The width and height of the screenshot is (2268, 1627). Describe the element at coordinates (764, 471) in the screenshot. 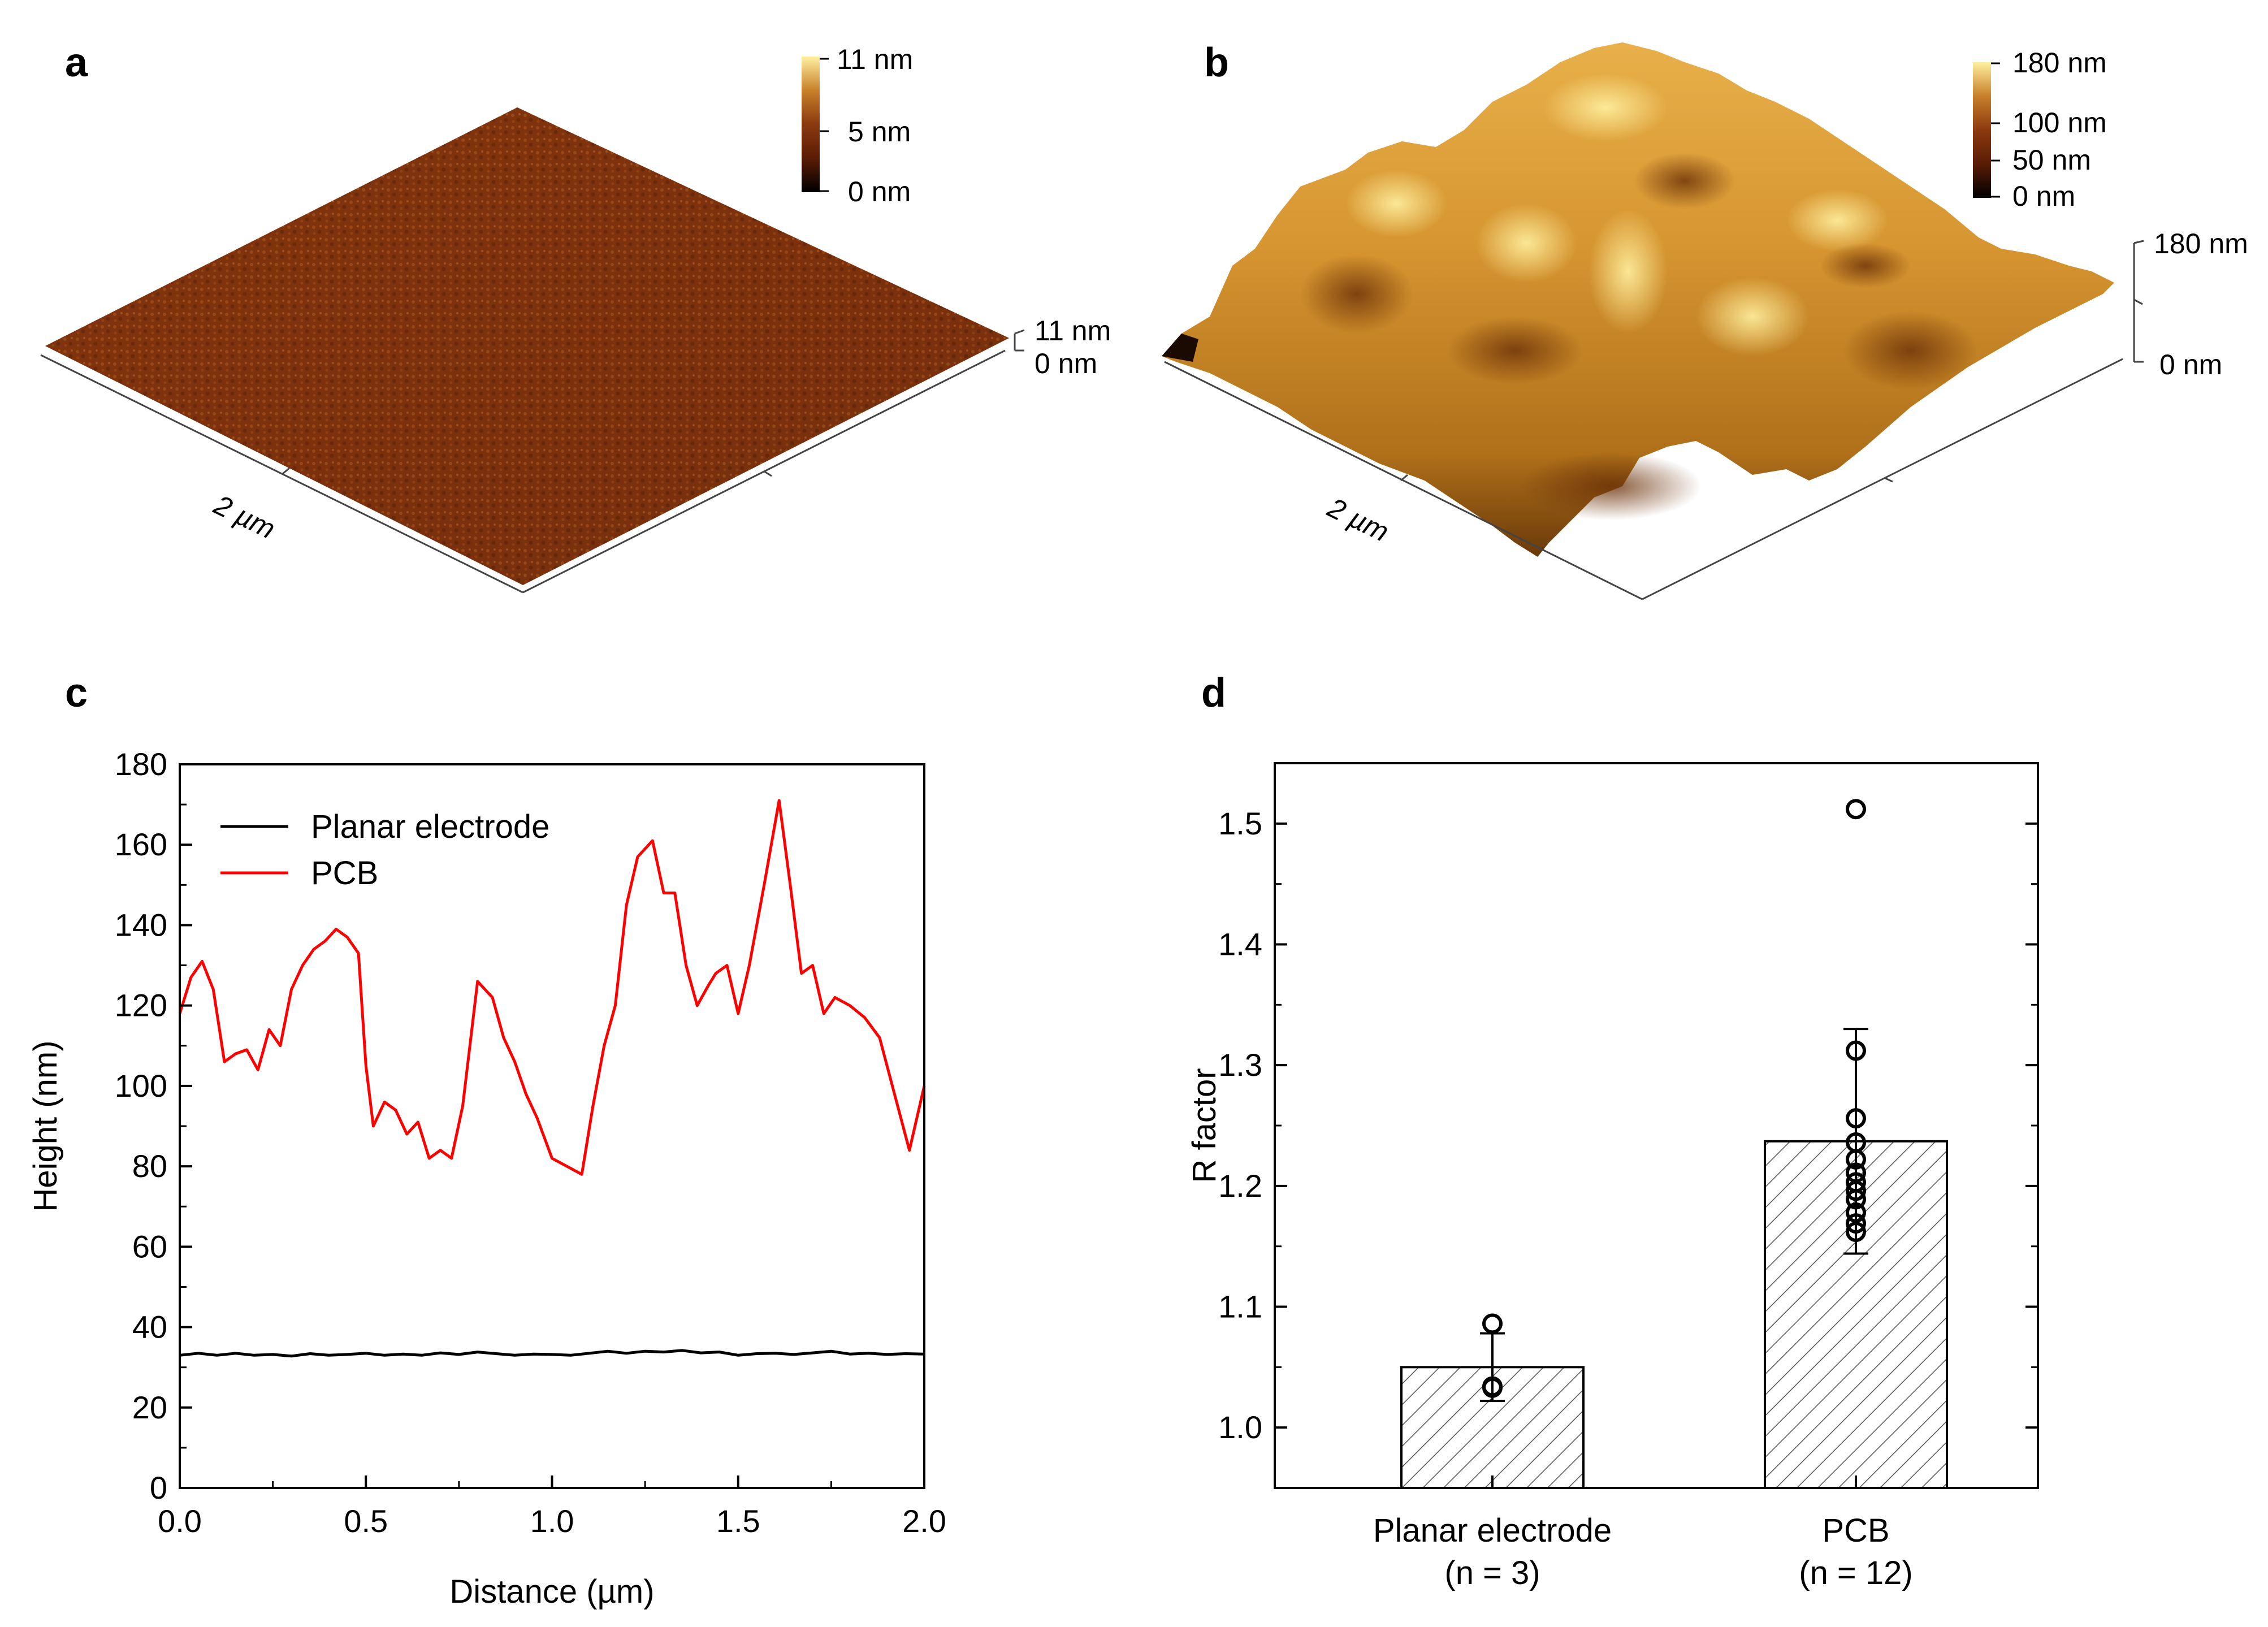

I see `axis-y-a` at that location.